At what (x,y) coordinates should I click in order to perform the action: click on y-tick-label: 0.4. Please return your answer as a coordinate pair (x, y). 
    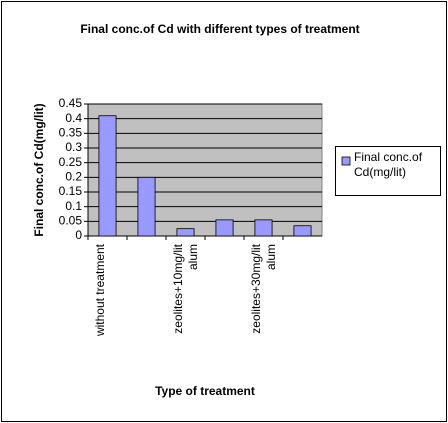
    Looking at the image, I should click on (73, 118).